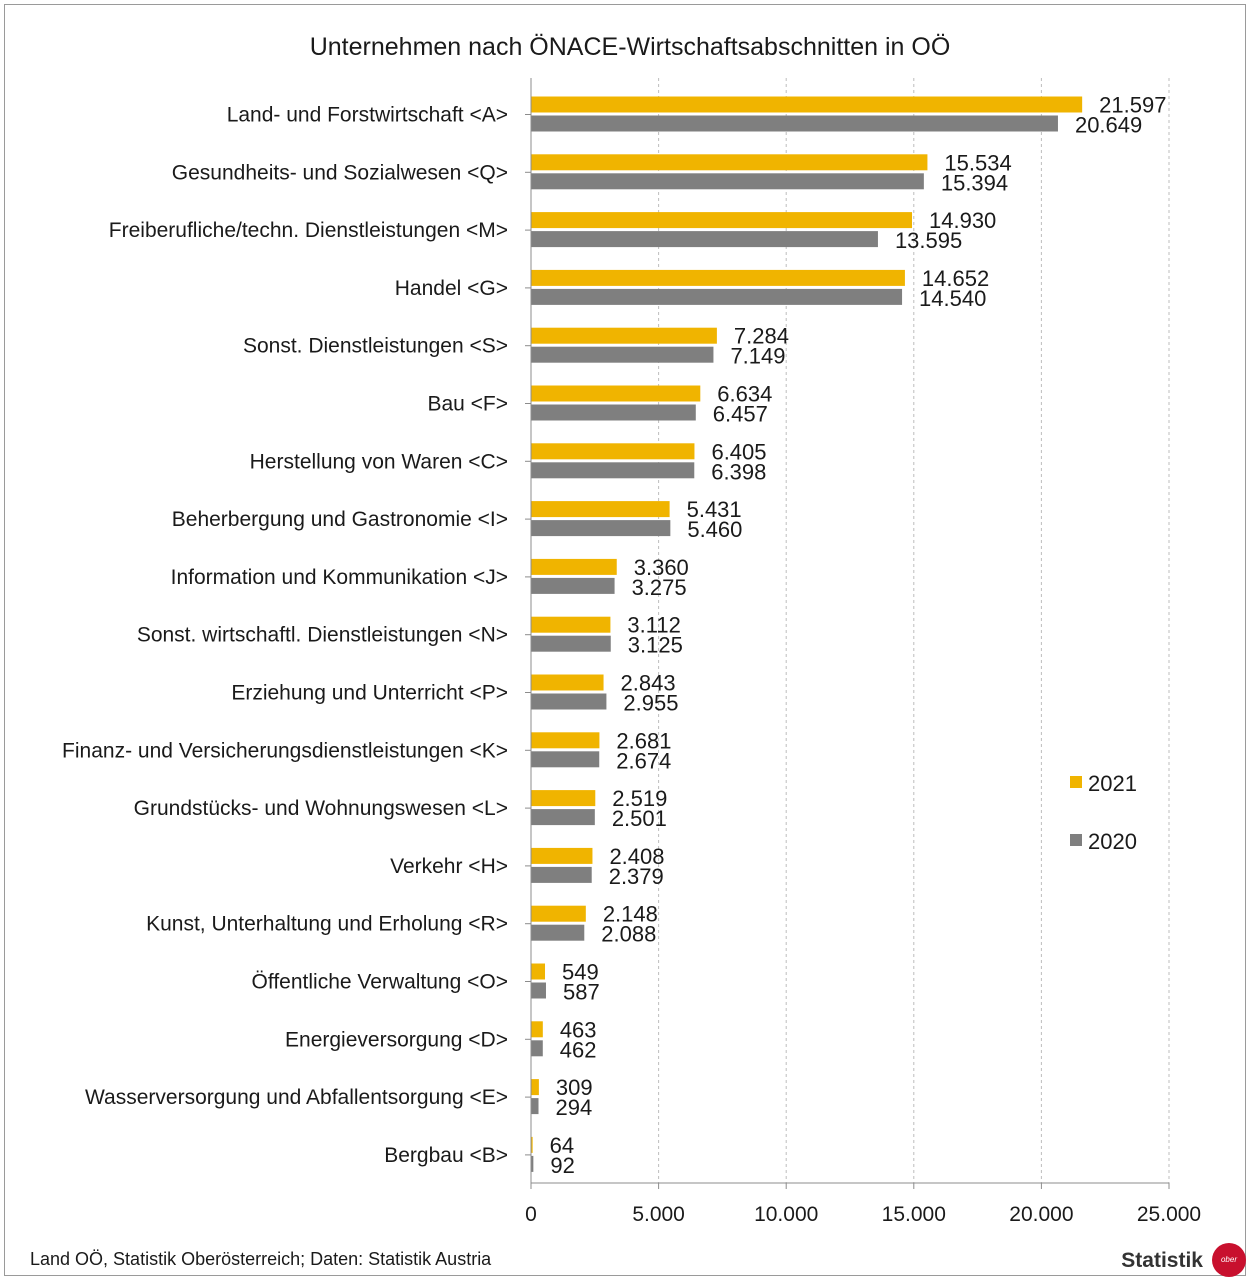 Image resolution: width=1252 pixels, height=1281 pixels. Describe the element at coordinates (340, 172) in the screenshot. I see `category-label: Gesundheits- und Sozialwesen <Q>` at that location.